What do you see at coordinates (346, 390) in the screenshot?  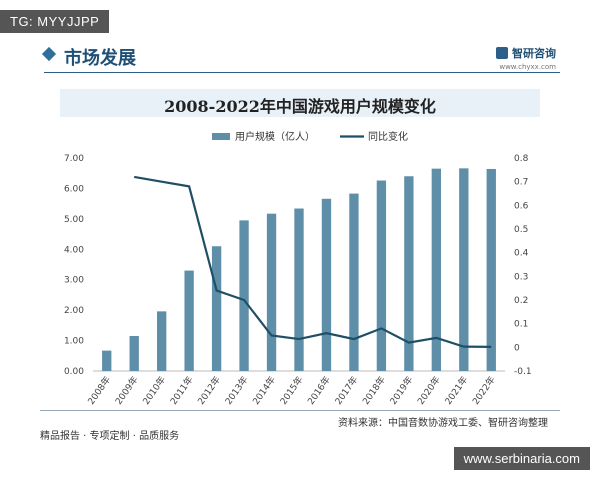 I see `x-tick-label: 2017年` at bounding box center [346, 390].